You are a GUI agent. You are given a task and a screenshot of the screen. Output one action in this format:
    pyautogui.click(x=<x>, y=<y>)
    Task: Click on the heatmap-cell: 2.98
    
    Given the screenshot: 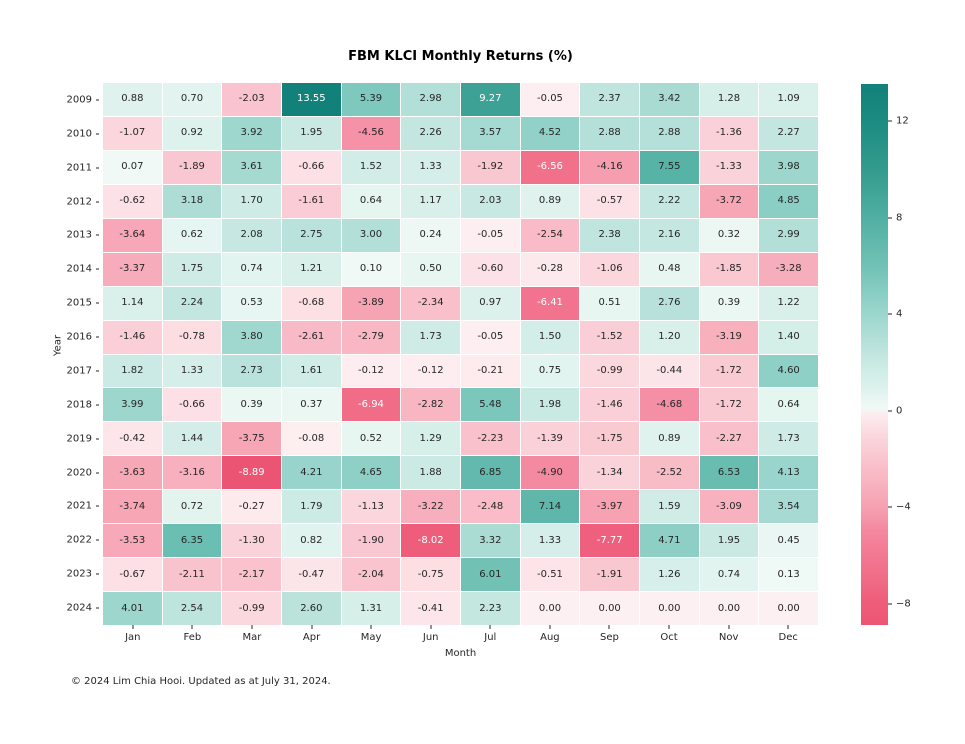 What is the action you would take?
    pyautogui.click(x=430, y=99)
    